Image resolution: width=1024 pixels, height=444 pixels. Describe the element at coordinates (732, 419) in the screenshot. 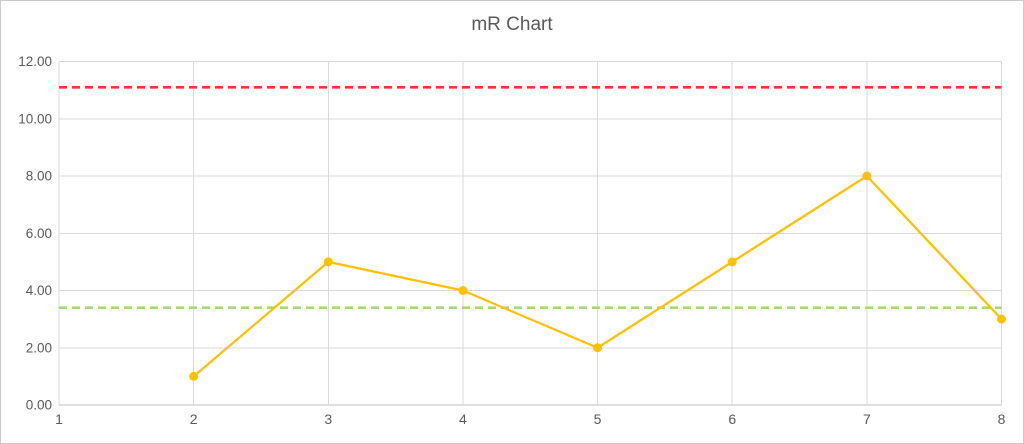

I see `x-tick-label: 6` at that location.